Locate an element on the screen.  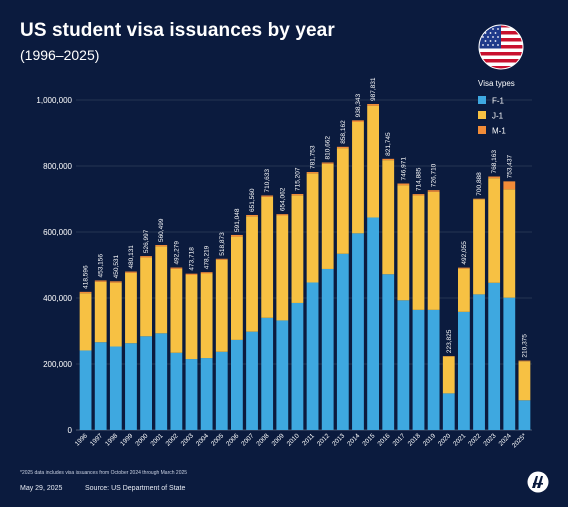
x-tick-label: 2012 is located at coordinates (323, 439).